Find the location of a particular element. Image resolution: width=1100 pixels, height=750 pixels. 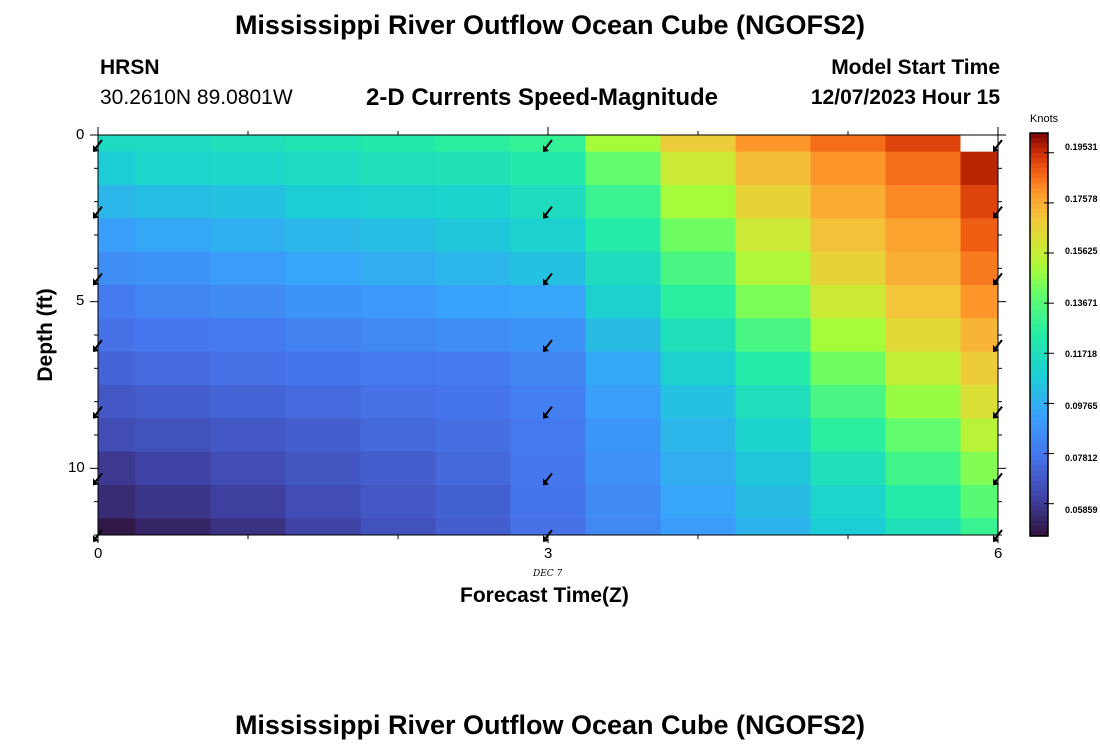

station-name: HRSN is located at coordinates (130, 67).